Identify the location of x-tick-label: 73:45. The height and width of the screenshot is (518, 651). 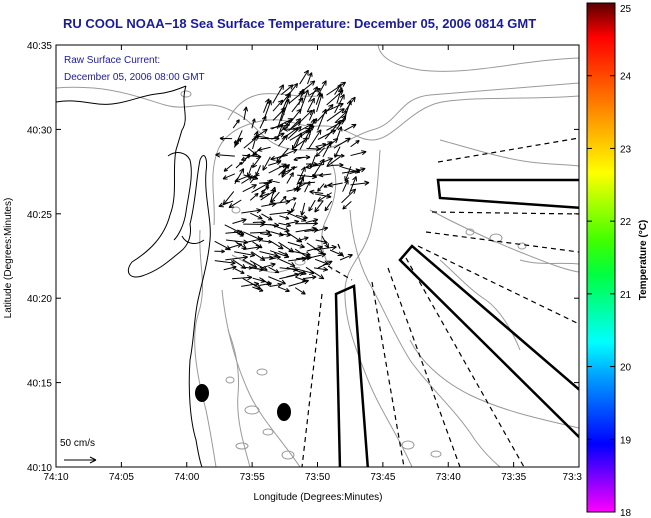
(382, 477).